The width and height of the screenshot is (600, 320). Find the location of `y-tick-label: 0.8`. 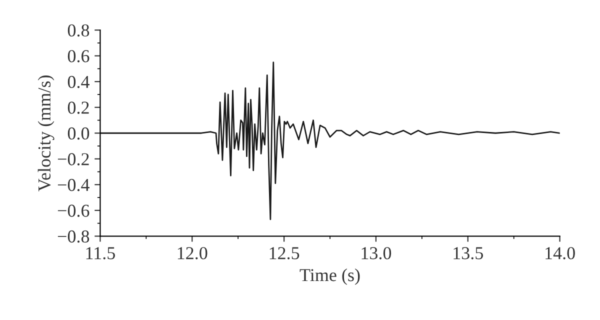

y-tick-label: 0.8 is located at coordinates (79, 30).